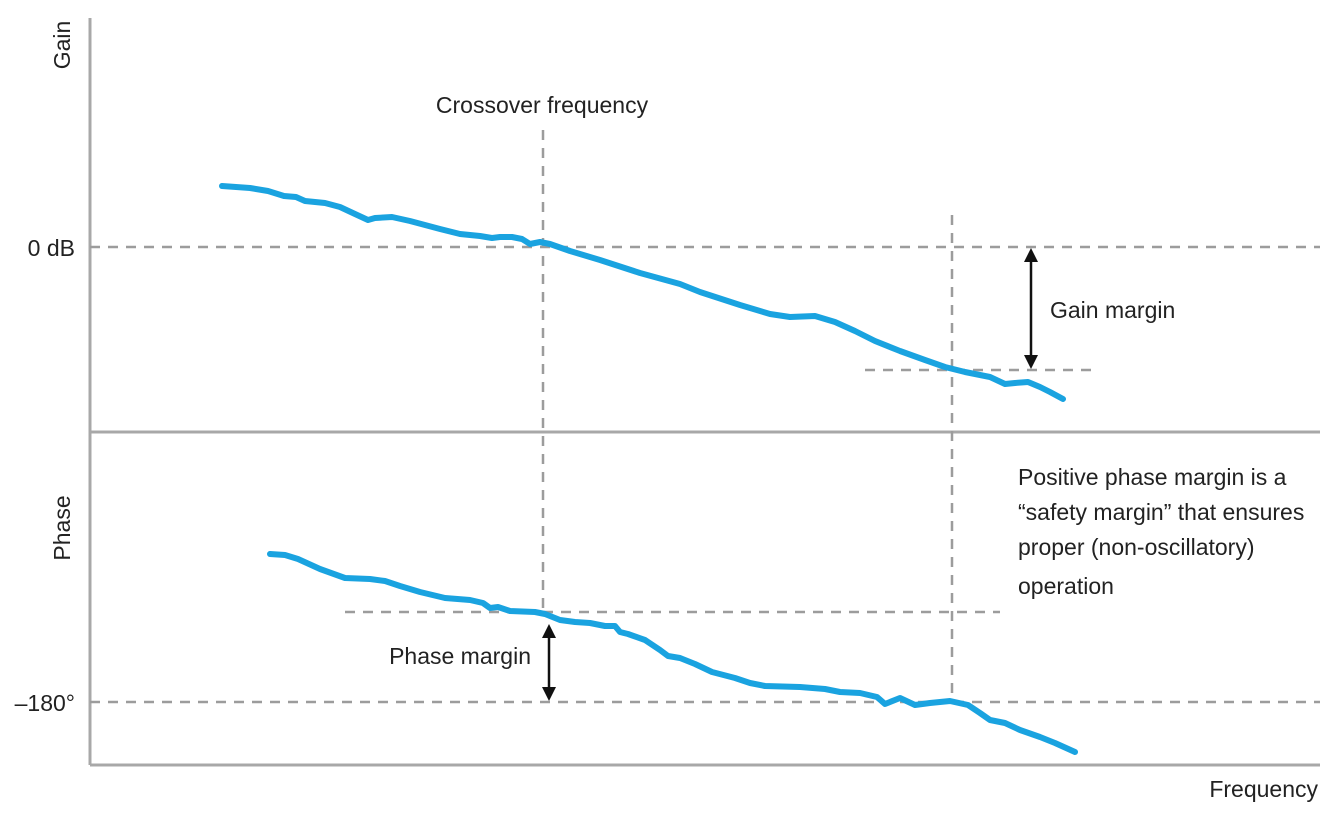  I want to click on gain-axis-label: Gain, so click(62, 45).